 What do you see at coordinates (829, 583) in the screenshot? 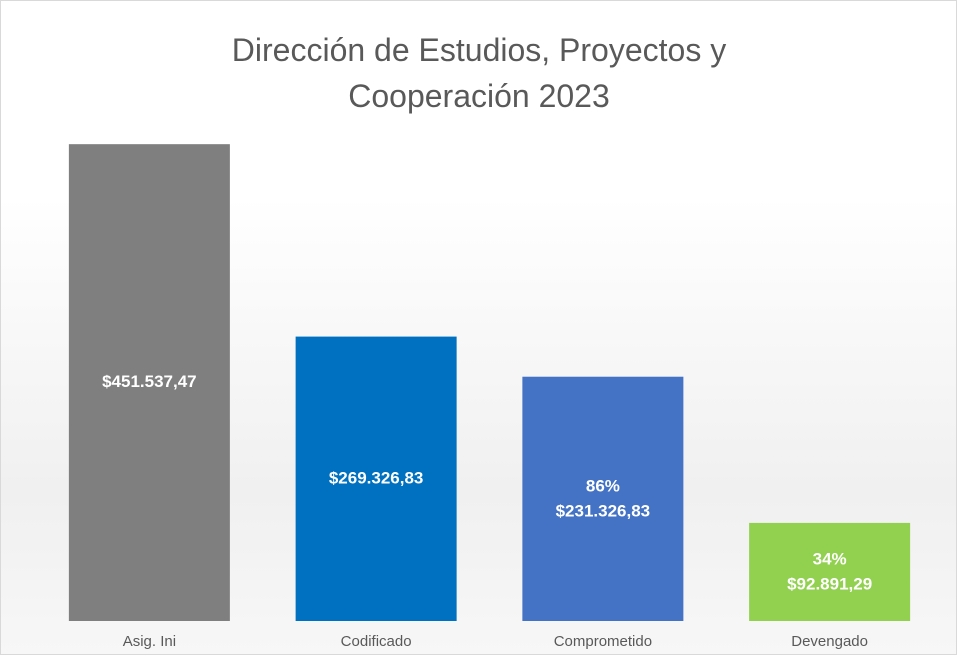
I see `value-label: $92.891,29` at bounding box center [829, 583].